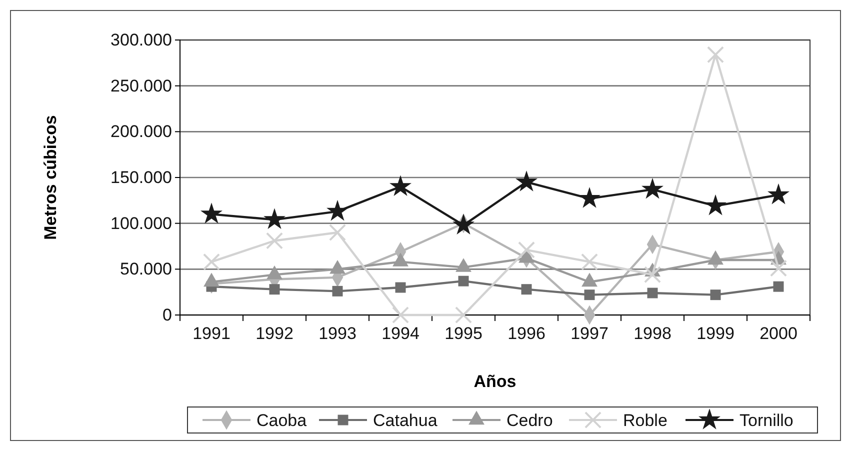  I want to click on y-tick-label: 100.000, so click(141, 223).